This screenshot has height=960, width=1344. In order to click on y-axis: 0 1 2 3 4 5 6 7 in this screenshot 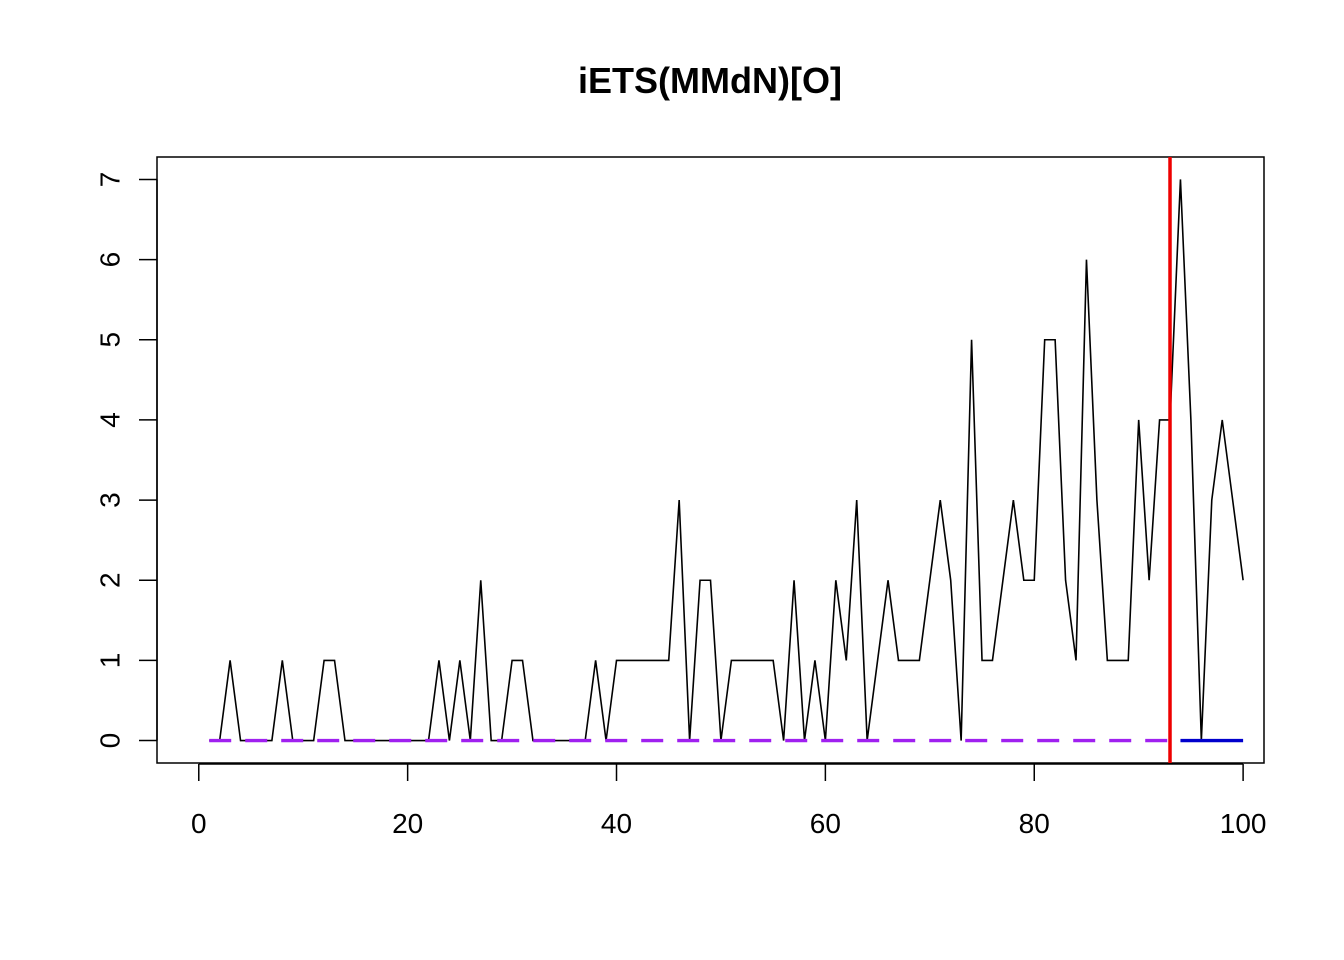, I will do `click(126, 460)`.